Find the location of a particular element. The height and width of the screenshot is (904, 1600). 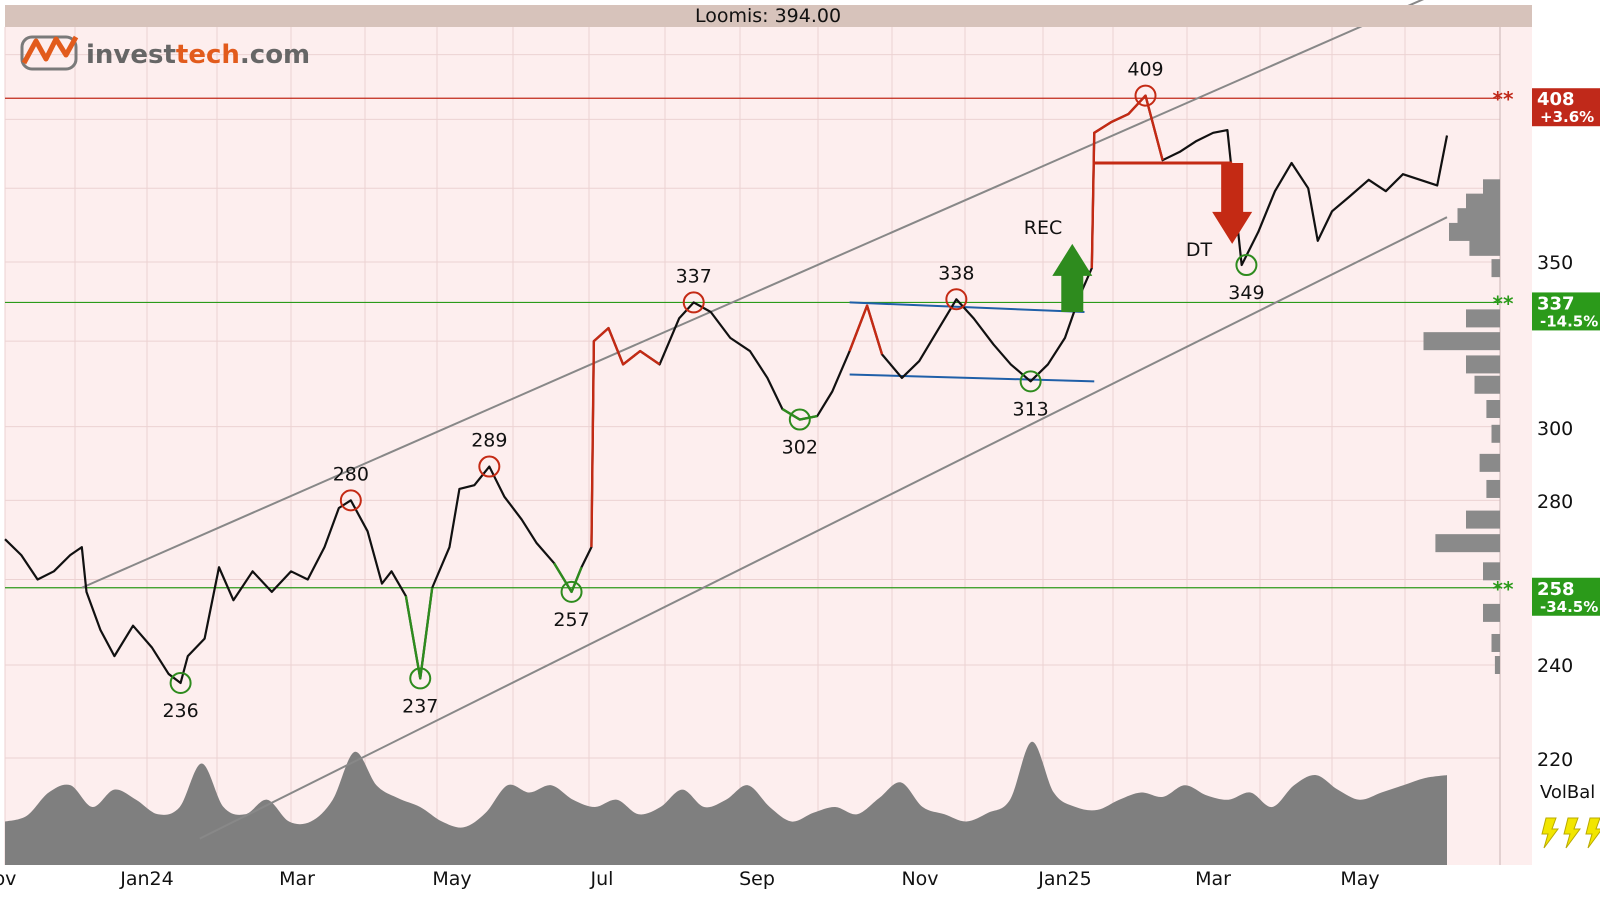

volbal-indicator: VolBal is located at coordinates (1570, 815).